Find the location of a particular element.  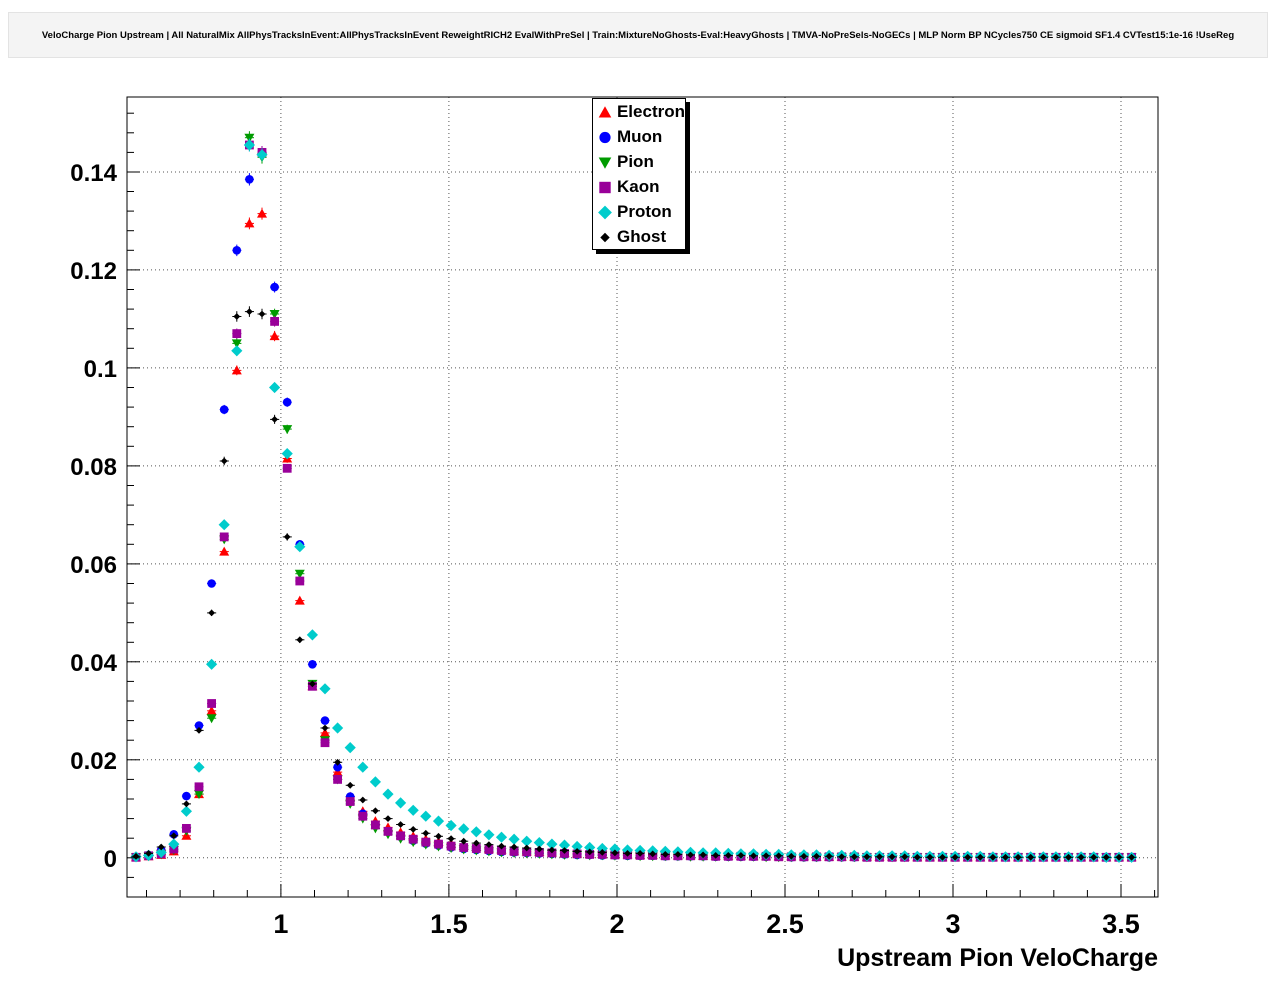

svg-text: 0.02 is located at coordinates (93, 761).